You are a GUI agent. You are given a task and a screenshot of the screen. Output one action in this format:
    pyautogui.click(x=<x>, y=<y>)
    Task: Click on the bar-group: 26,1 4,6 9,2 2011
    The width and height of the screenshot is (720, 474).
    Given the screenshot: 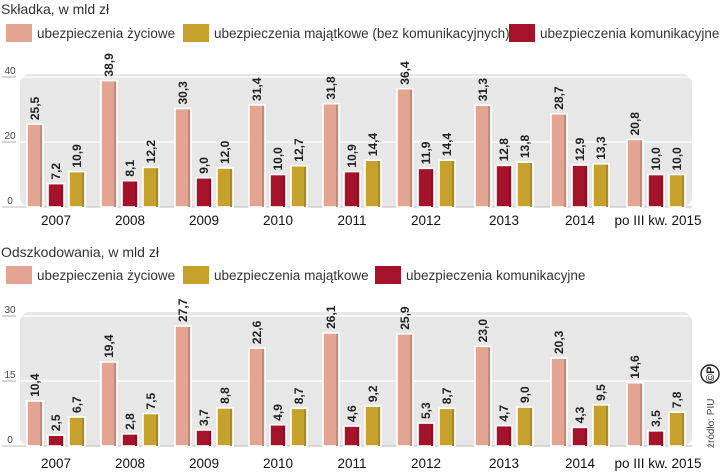 What is the action you would take?
    pyautogui.click(x=352, y=388)
    